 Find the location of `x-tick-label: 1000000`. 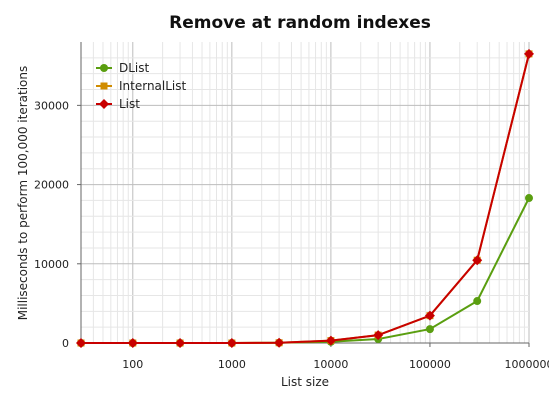

x-tick-label: 1000000 is located at coordinates (527, 364).